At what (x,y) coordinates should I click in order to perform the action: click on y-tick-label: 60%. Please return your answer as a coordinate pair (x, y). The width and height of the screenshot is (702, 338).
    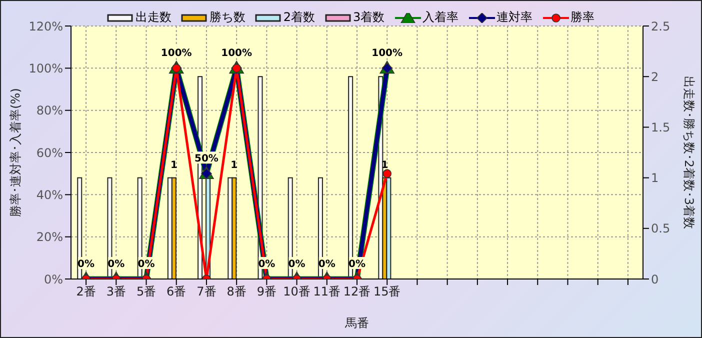
    Looking at the image, I should click on (49, 153).